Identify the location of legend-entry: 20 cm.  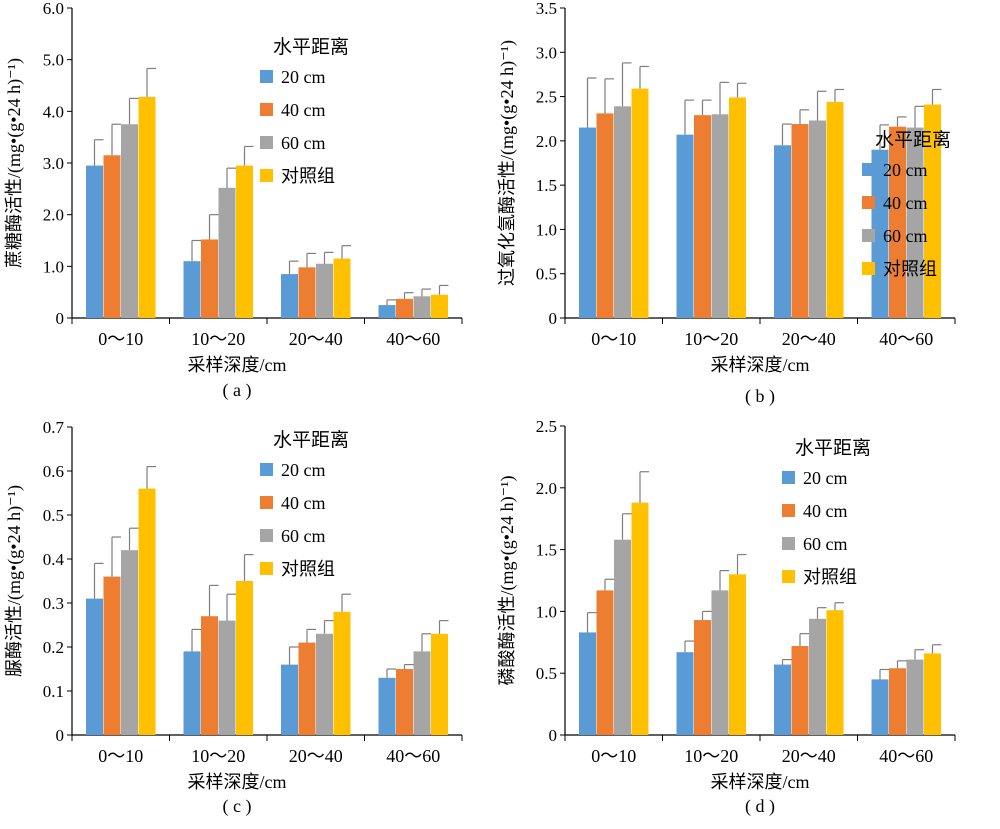
(905, 170).